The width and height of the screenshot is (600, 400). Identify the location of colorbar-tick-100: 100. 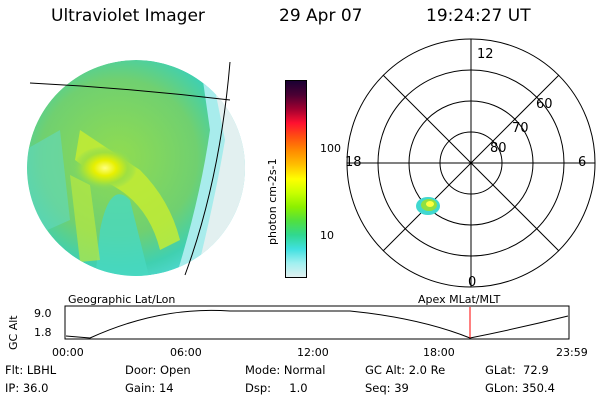
(330, 148).